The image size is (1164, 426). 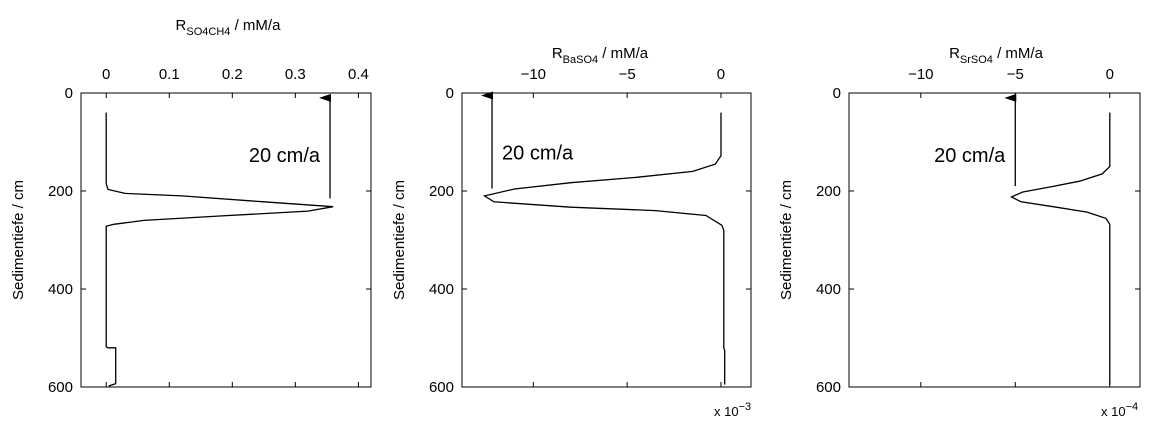 What do you see at coordinates (580, 60) in the screenshot?
I see `x-axis-title-sub: BaSO4` at bounding box center [580, 60].